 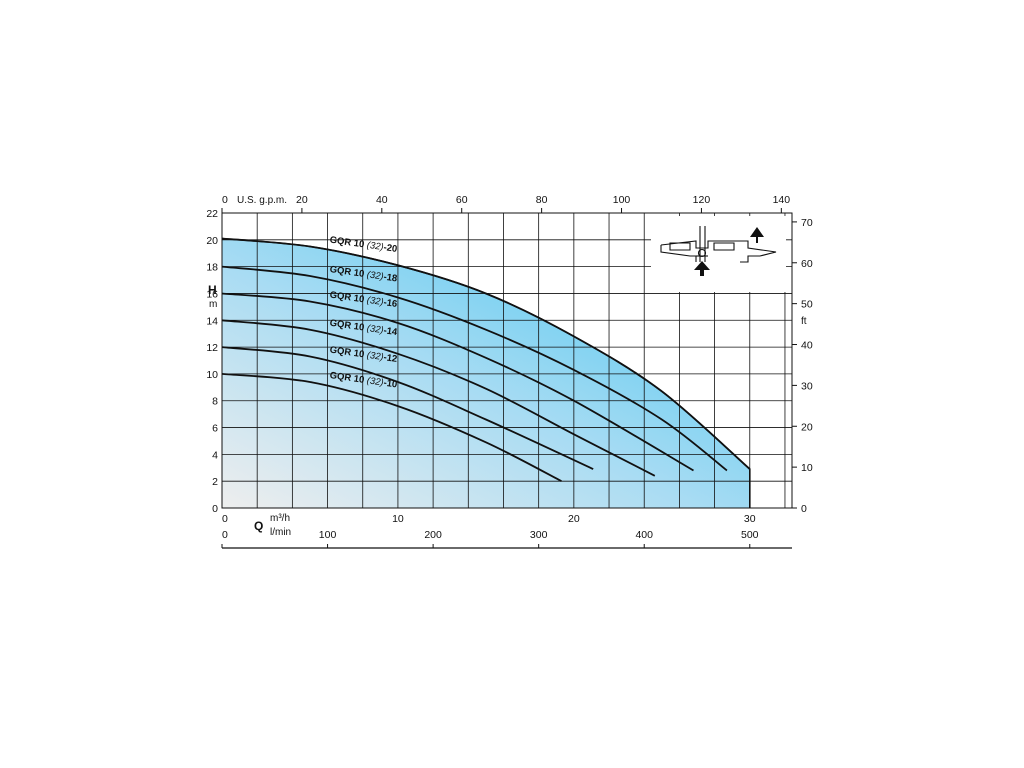 What do you see at coordinates (212, 241) in the screenshot?
I see `tick-label-y: 20` at bounding box center [212, 241].